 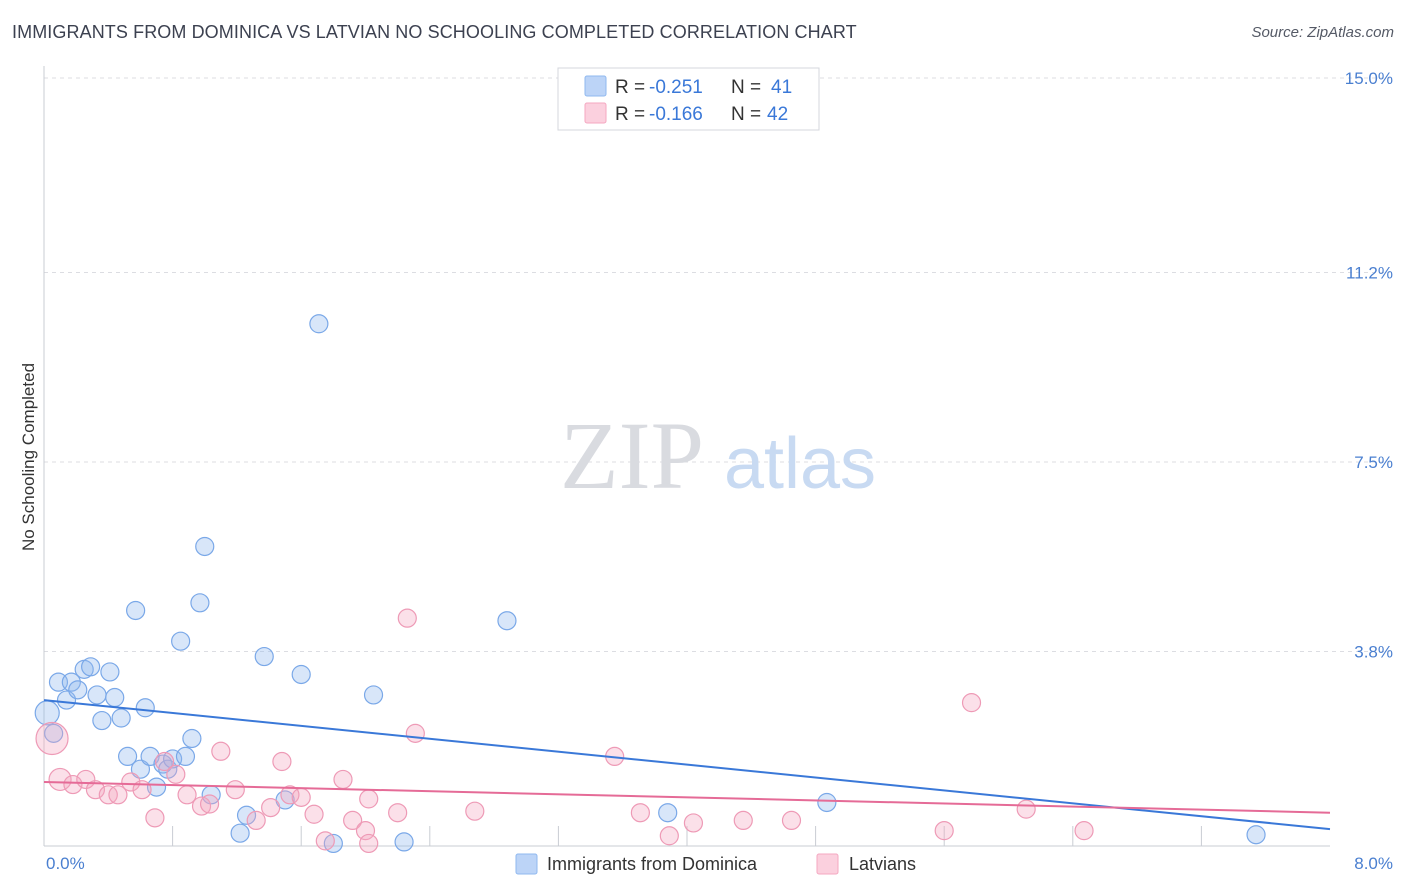 What do you see at coordinates (718, 455) in the screenshot?
I see `watermark: ZIP atlas` at bounding box center [718, 455].